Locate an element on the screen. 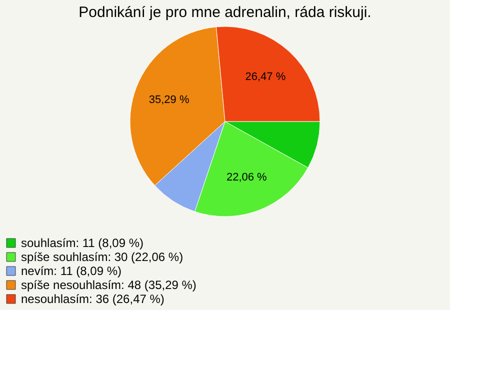  legend-label: spíše souhlasím: 30 (22,06 %) is located at coordinates (102, 257).